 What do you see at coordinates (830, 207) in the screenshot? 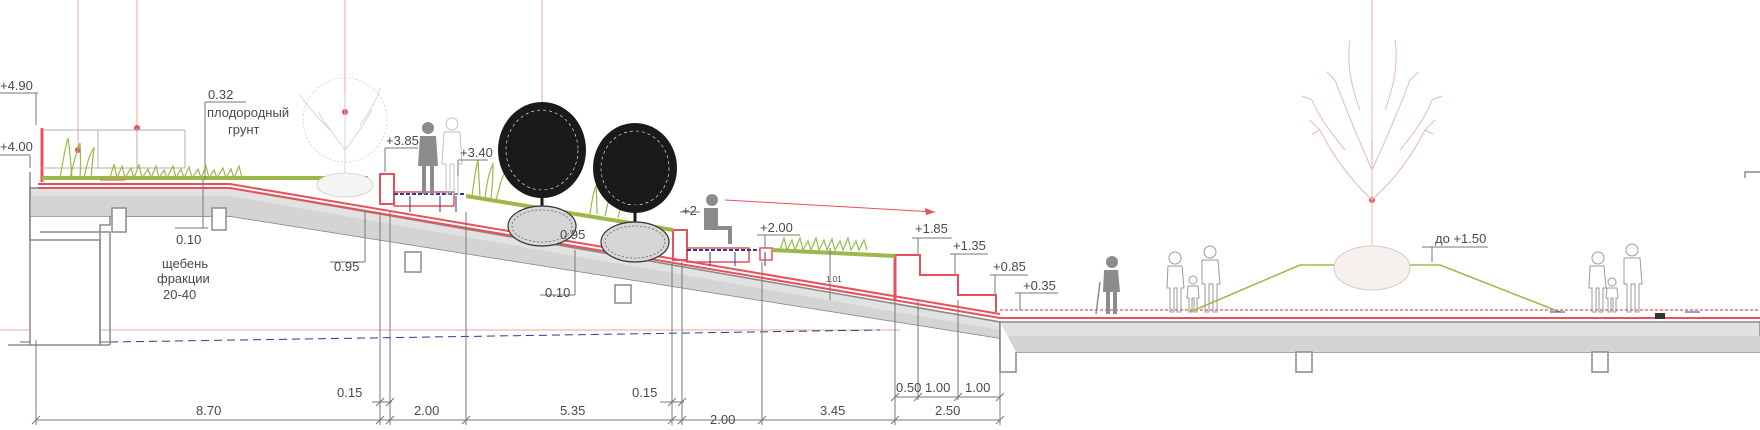
I see `slope-arrow` at bounding box center [830, 207].